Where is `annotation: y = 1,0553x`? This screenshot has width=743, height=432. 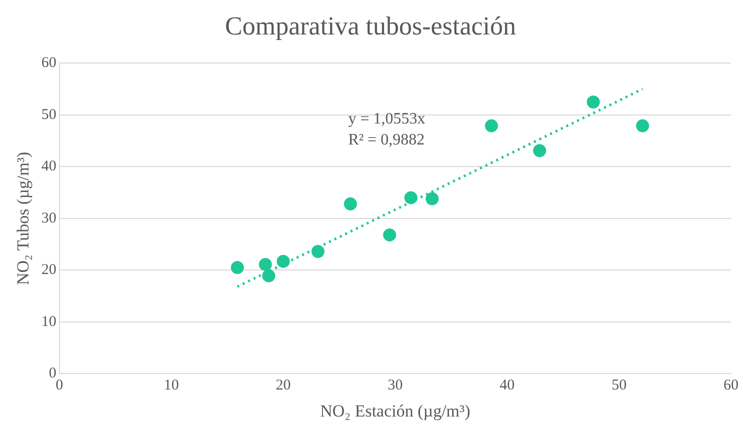
annotation: y = 1,0553x is located at coordinates (387, 119).